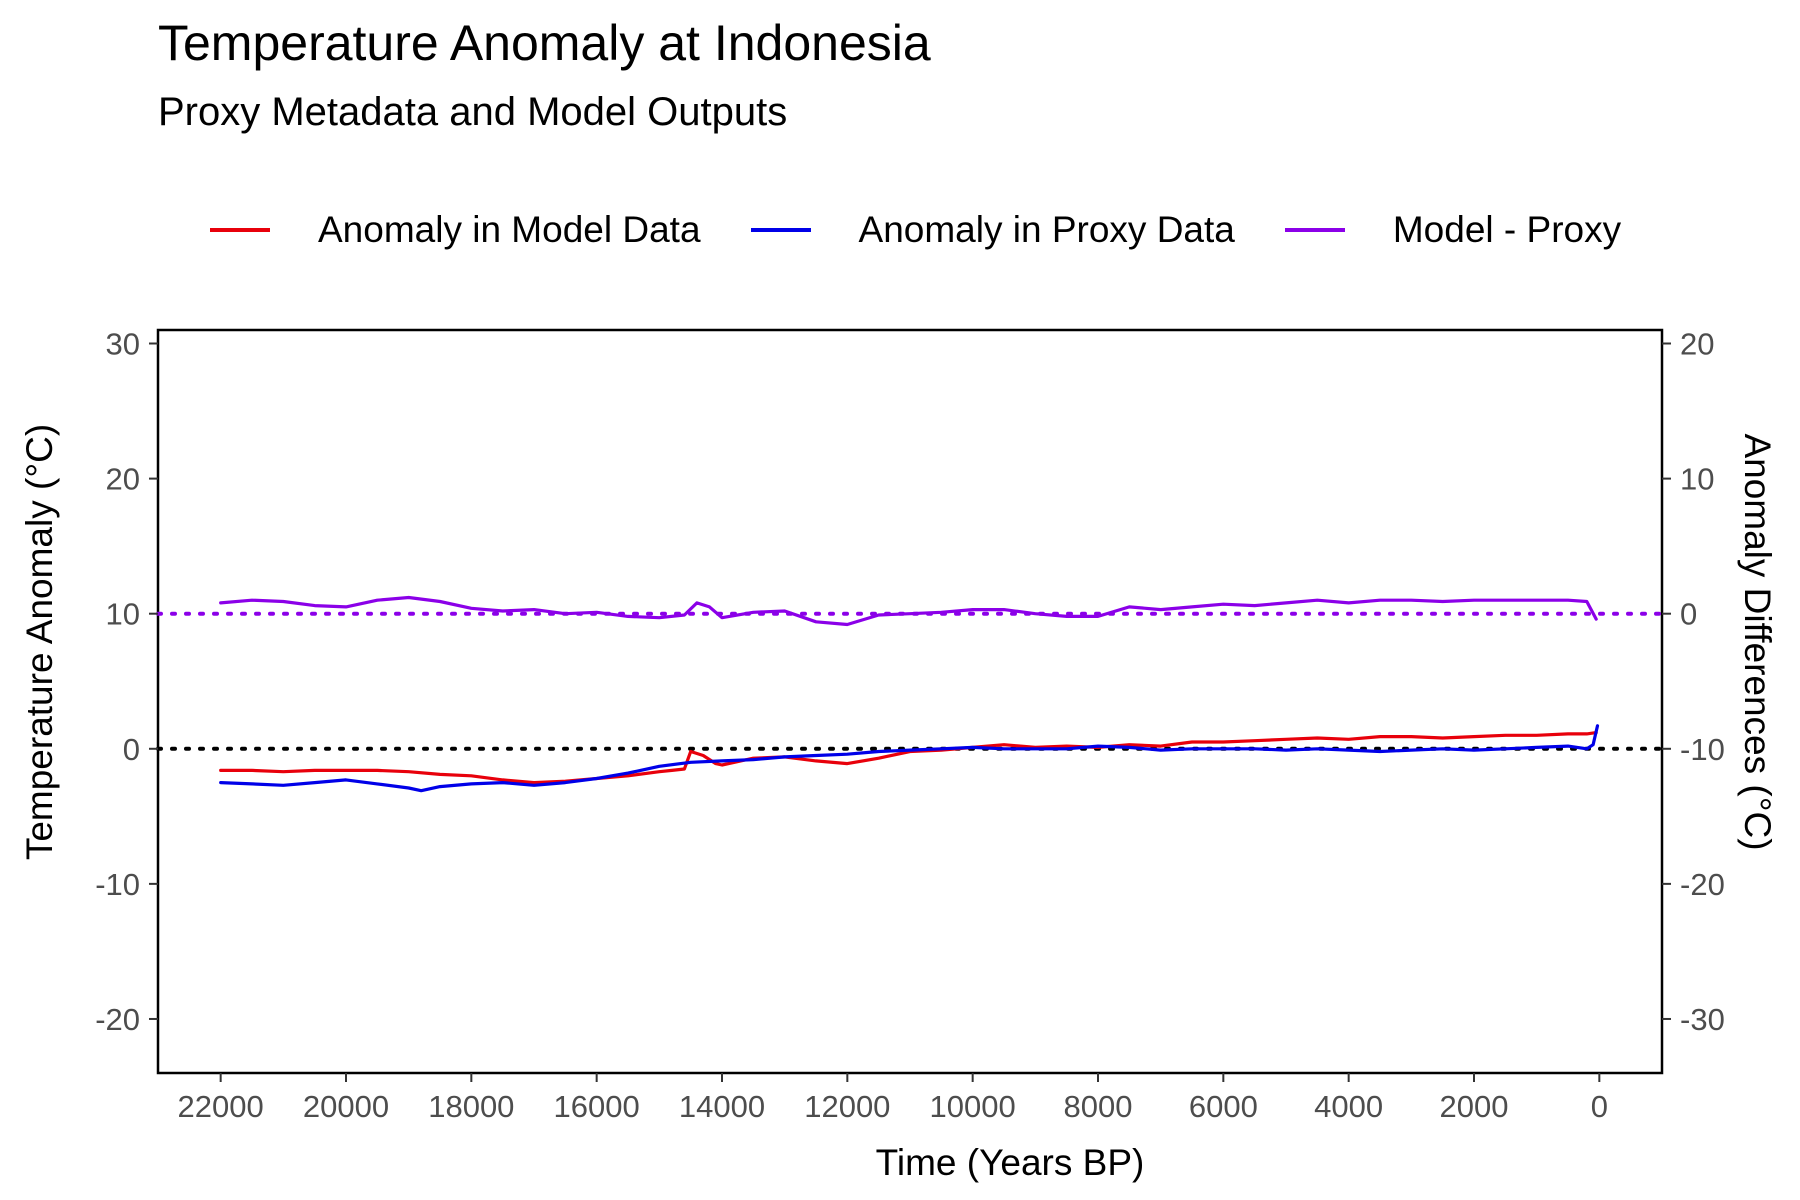  I want to click on legend-item-model: Anomaly in Model Data, so click(455, 230).